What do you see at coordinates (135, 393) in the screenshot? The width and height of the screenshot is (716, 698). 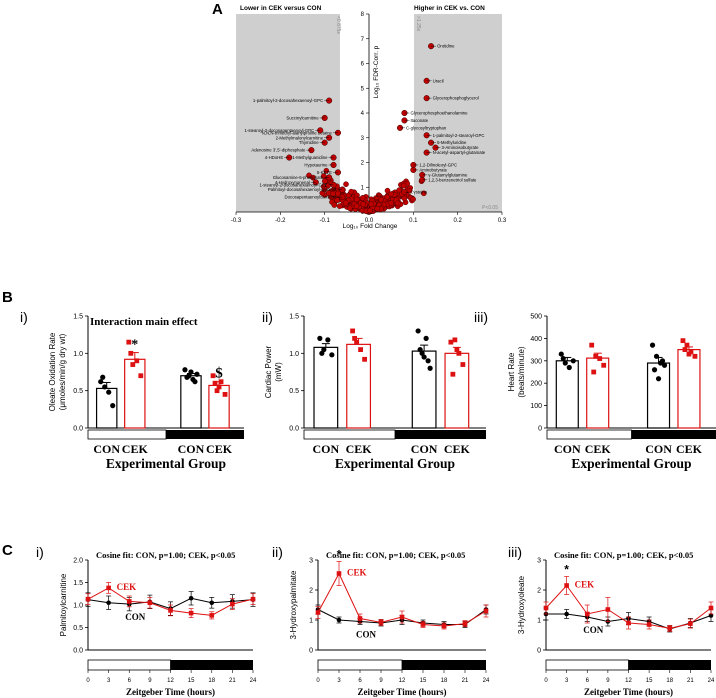 I see `bar-cek` at bounding box center [135, 393].